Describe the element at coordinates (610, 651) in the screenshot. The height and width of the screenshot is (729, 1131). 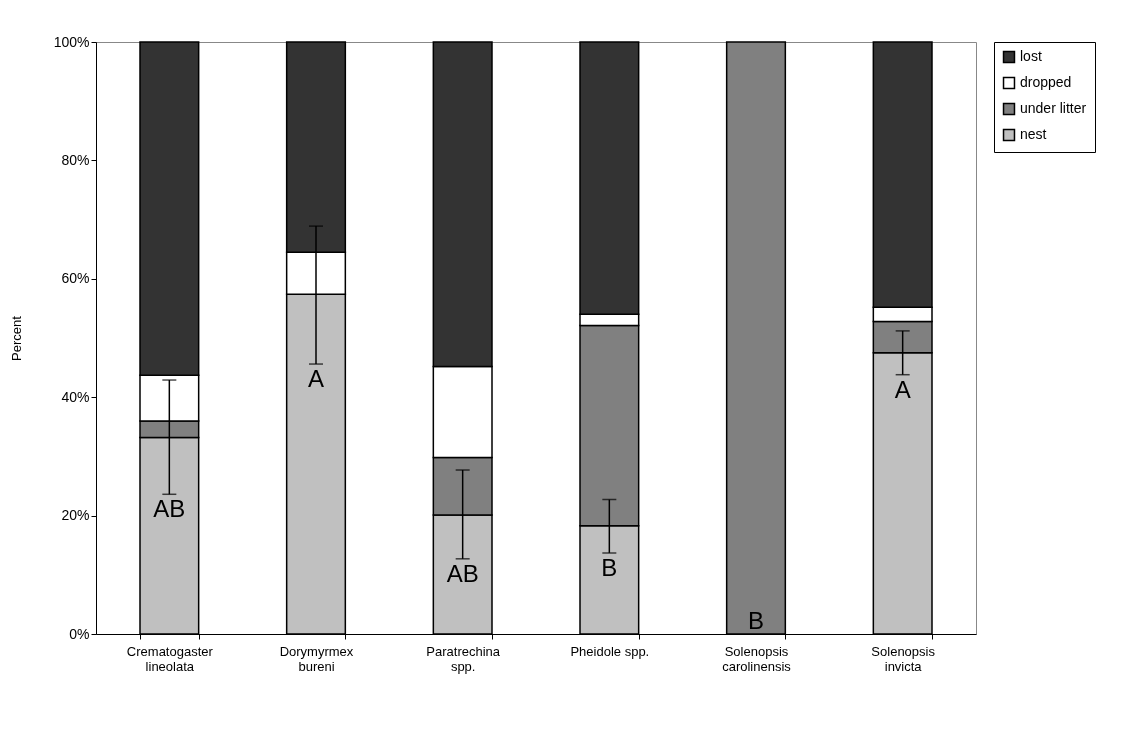
I see `x-tick-label: Pheidole spp.` at that location.